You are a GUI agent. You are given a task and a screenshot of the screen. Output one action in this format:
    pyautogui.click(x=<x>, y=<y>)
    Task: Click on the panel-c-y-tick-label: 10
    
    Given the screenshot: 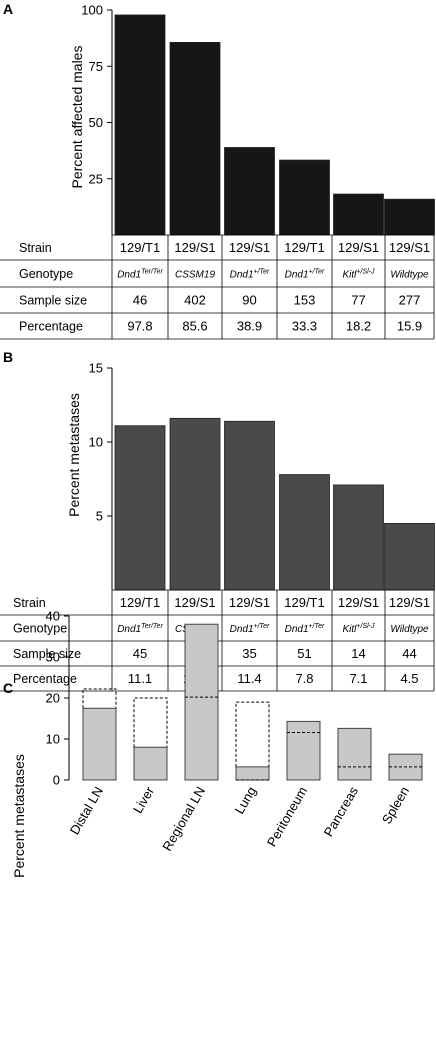 What is the action you would take?
    pyautogui.click(x=53, y=739)
    